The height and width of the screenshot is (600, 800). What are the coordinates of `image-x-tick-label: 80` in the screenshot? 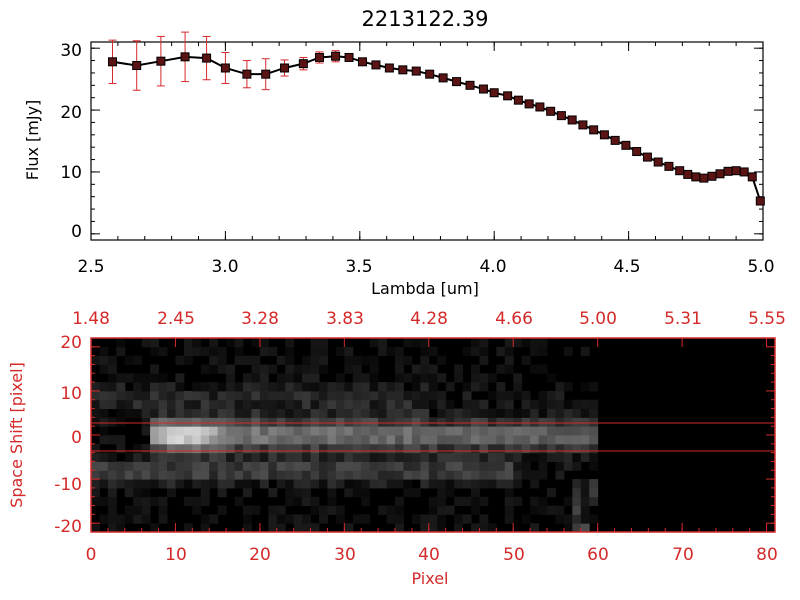 It's located at (767, 555).